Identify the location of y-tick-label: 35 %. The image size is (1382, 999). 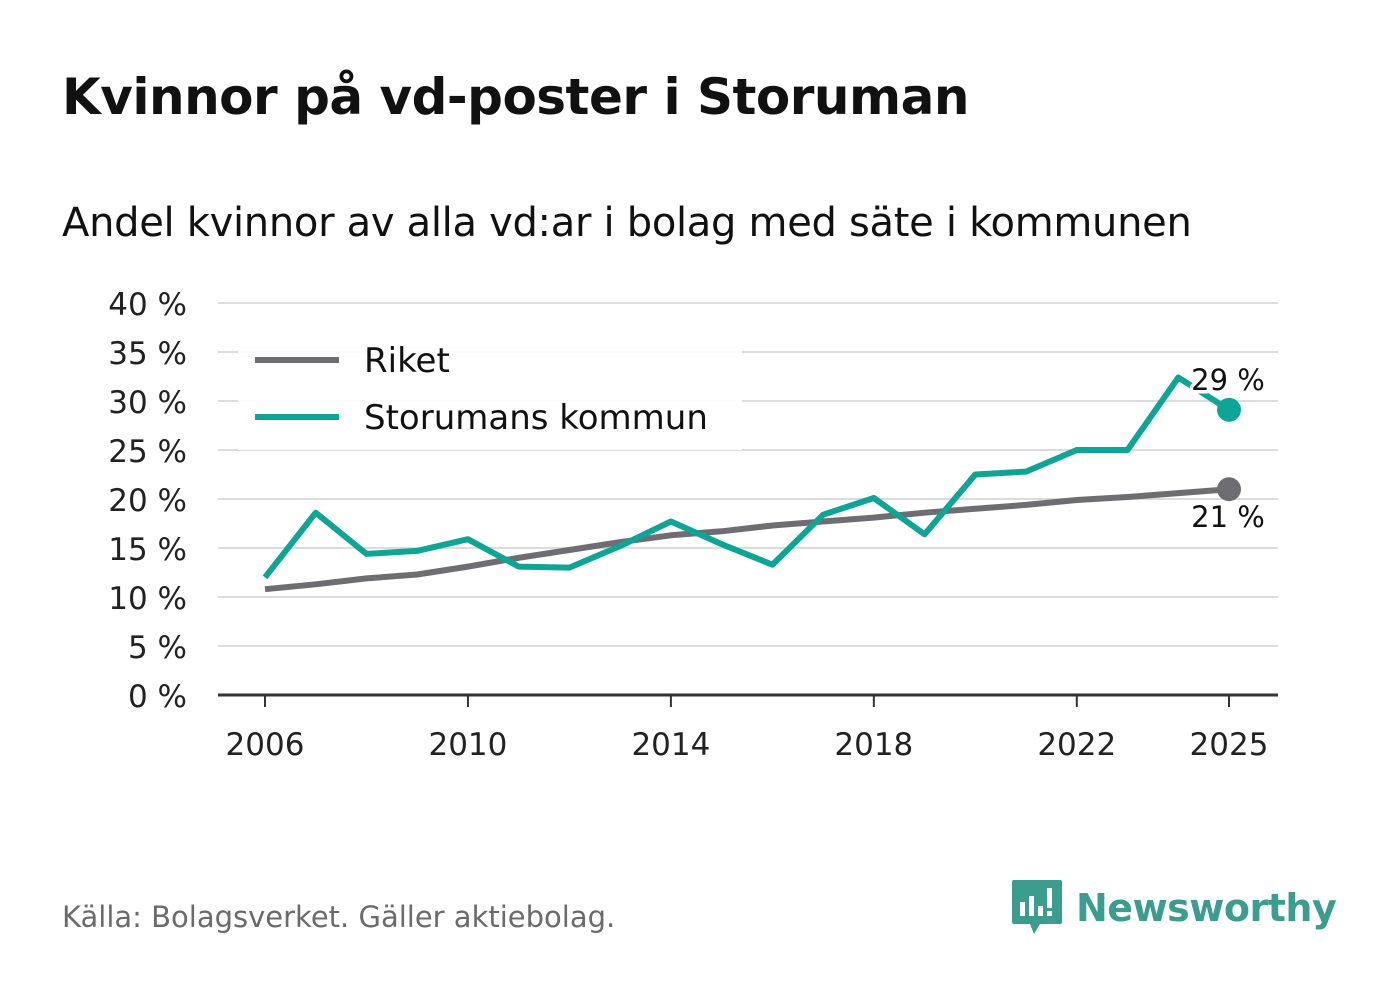
(147, 354).